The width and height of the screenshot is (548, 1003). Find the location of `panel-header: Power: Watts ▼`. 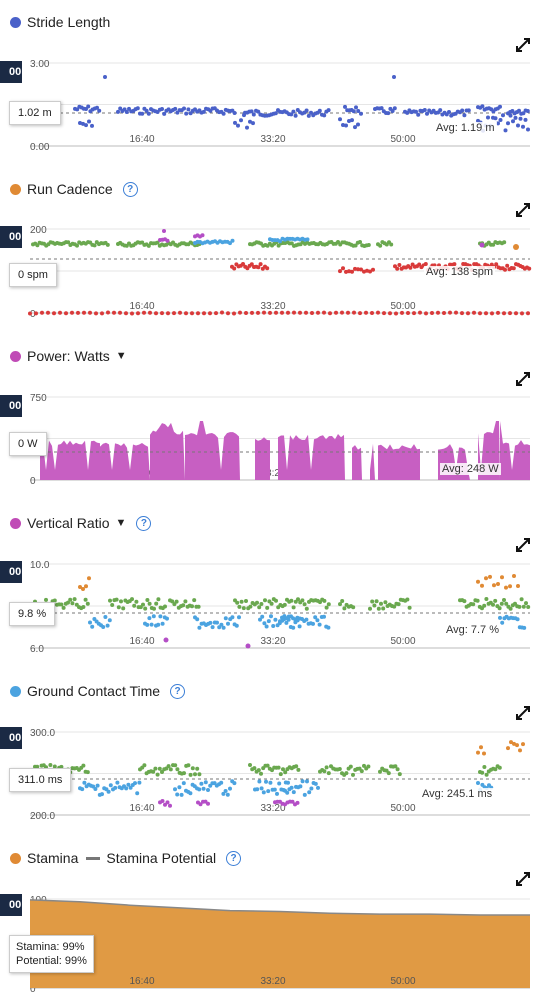

panel-header: Power: Watts ▼ is located at coordinates (68, 356).